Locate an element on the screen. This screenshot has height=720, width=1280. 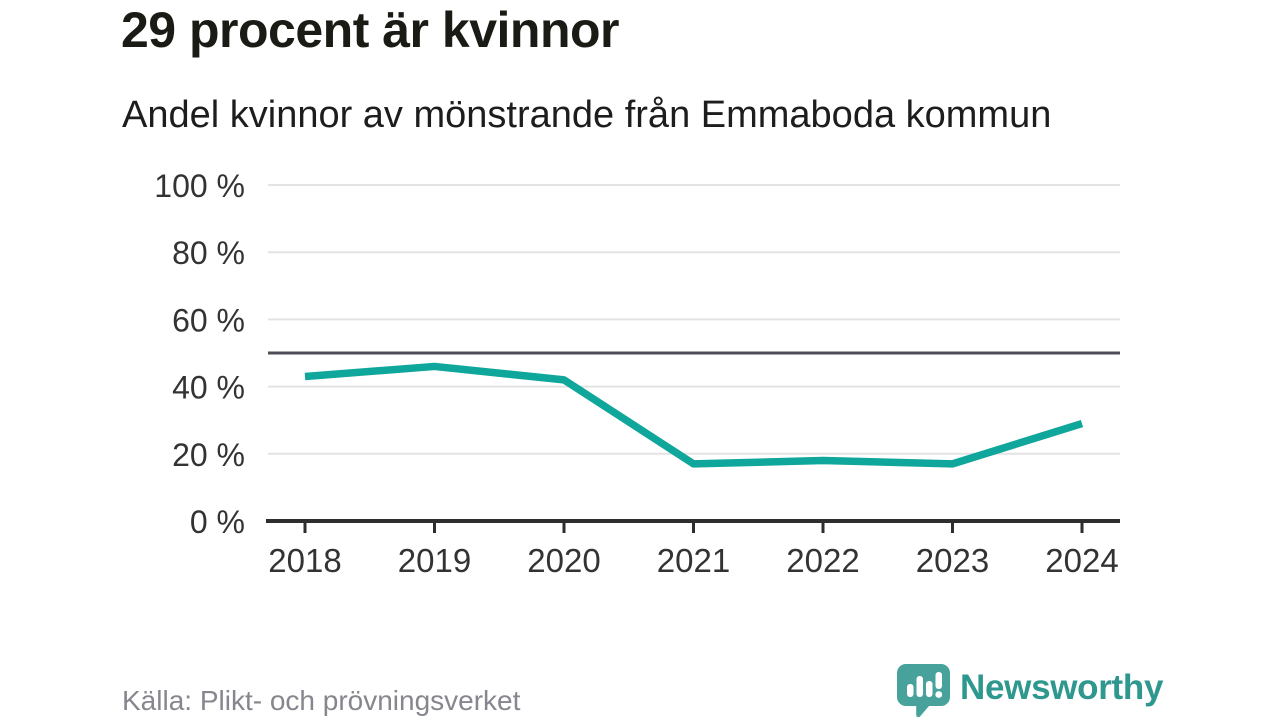
x-tick-label: 2018 is located at coordinates (304, 560).